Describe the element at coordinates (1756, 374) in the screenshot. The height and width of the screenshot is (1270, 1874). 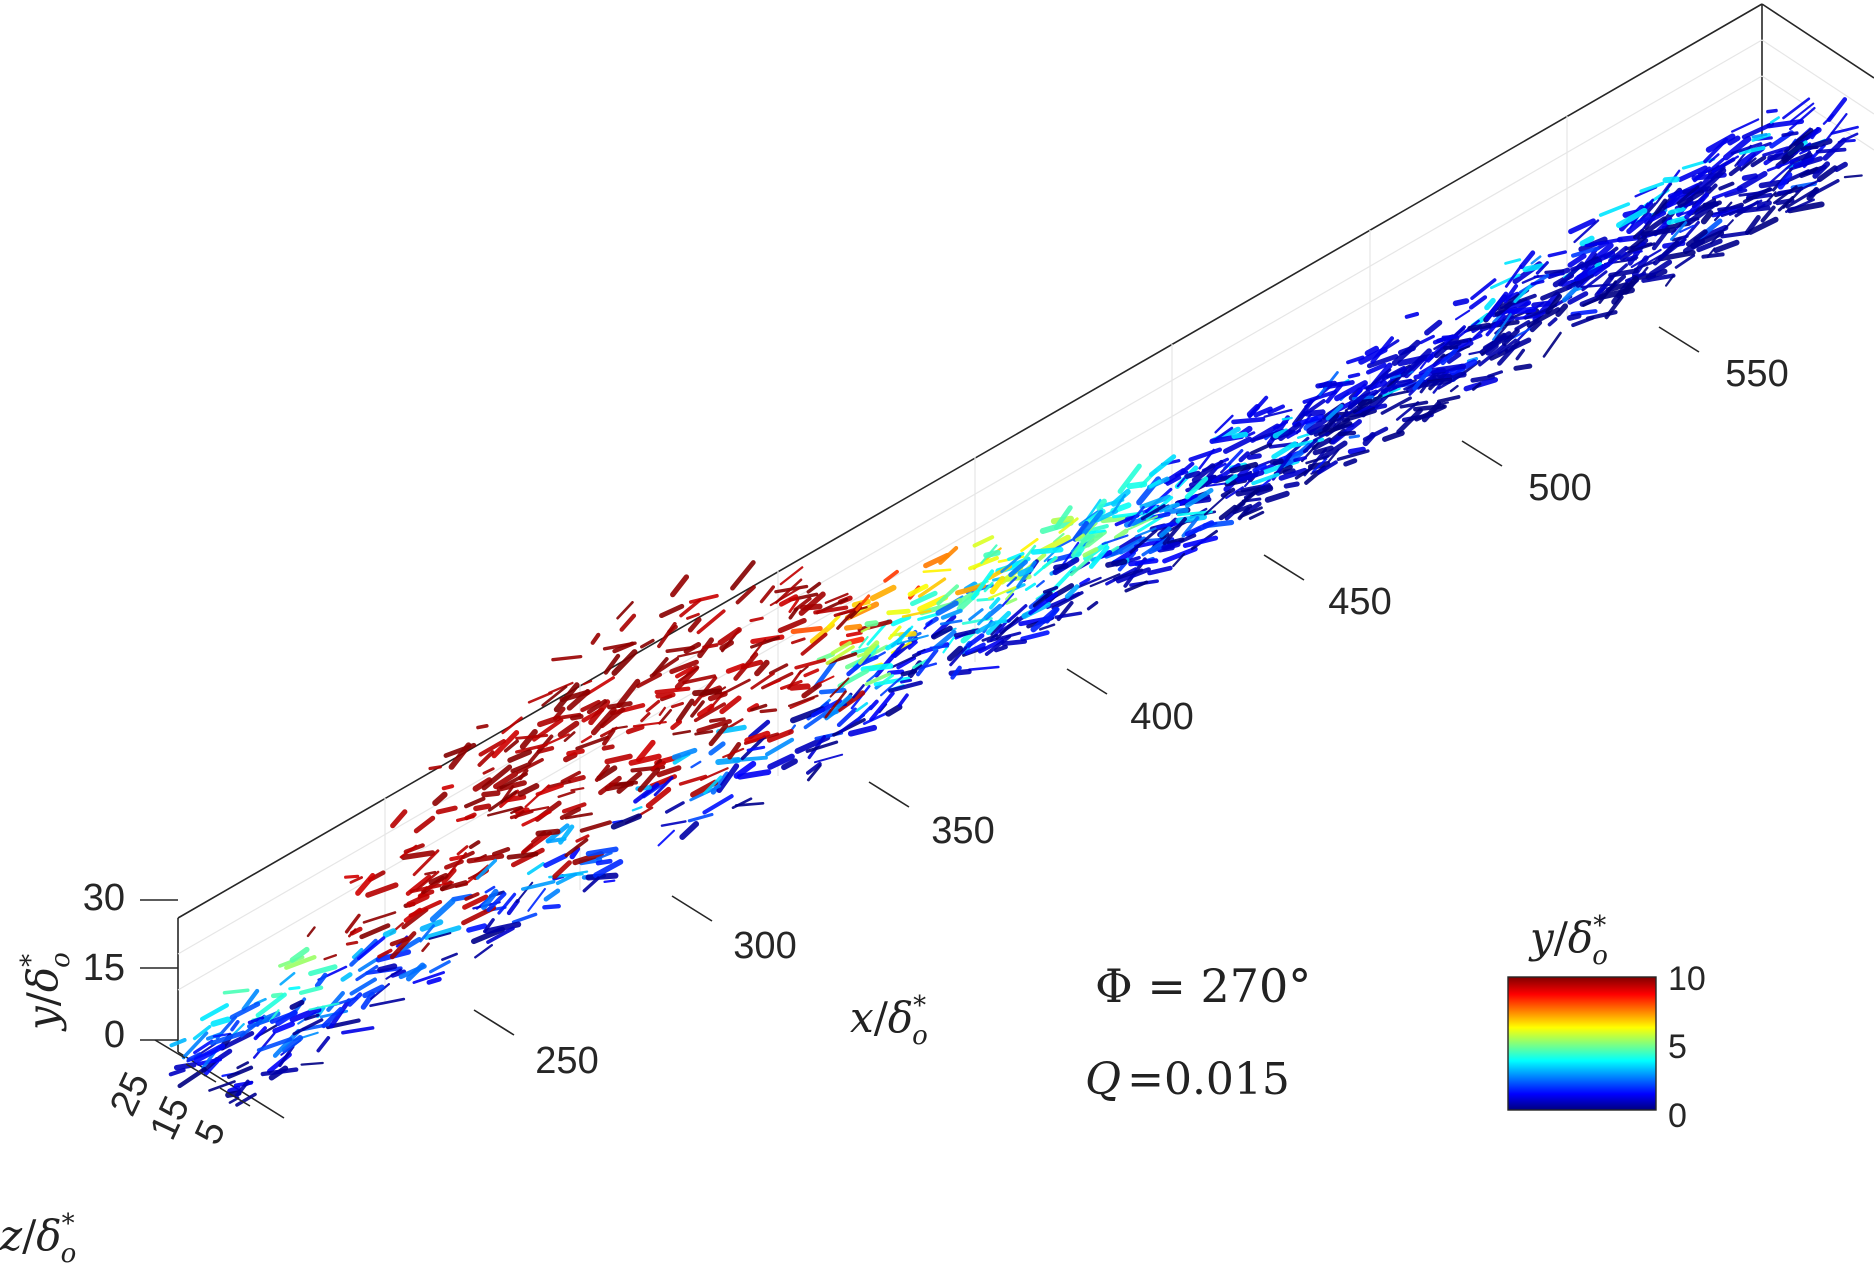
I see `x-tick-label: 550` at that location.